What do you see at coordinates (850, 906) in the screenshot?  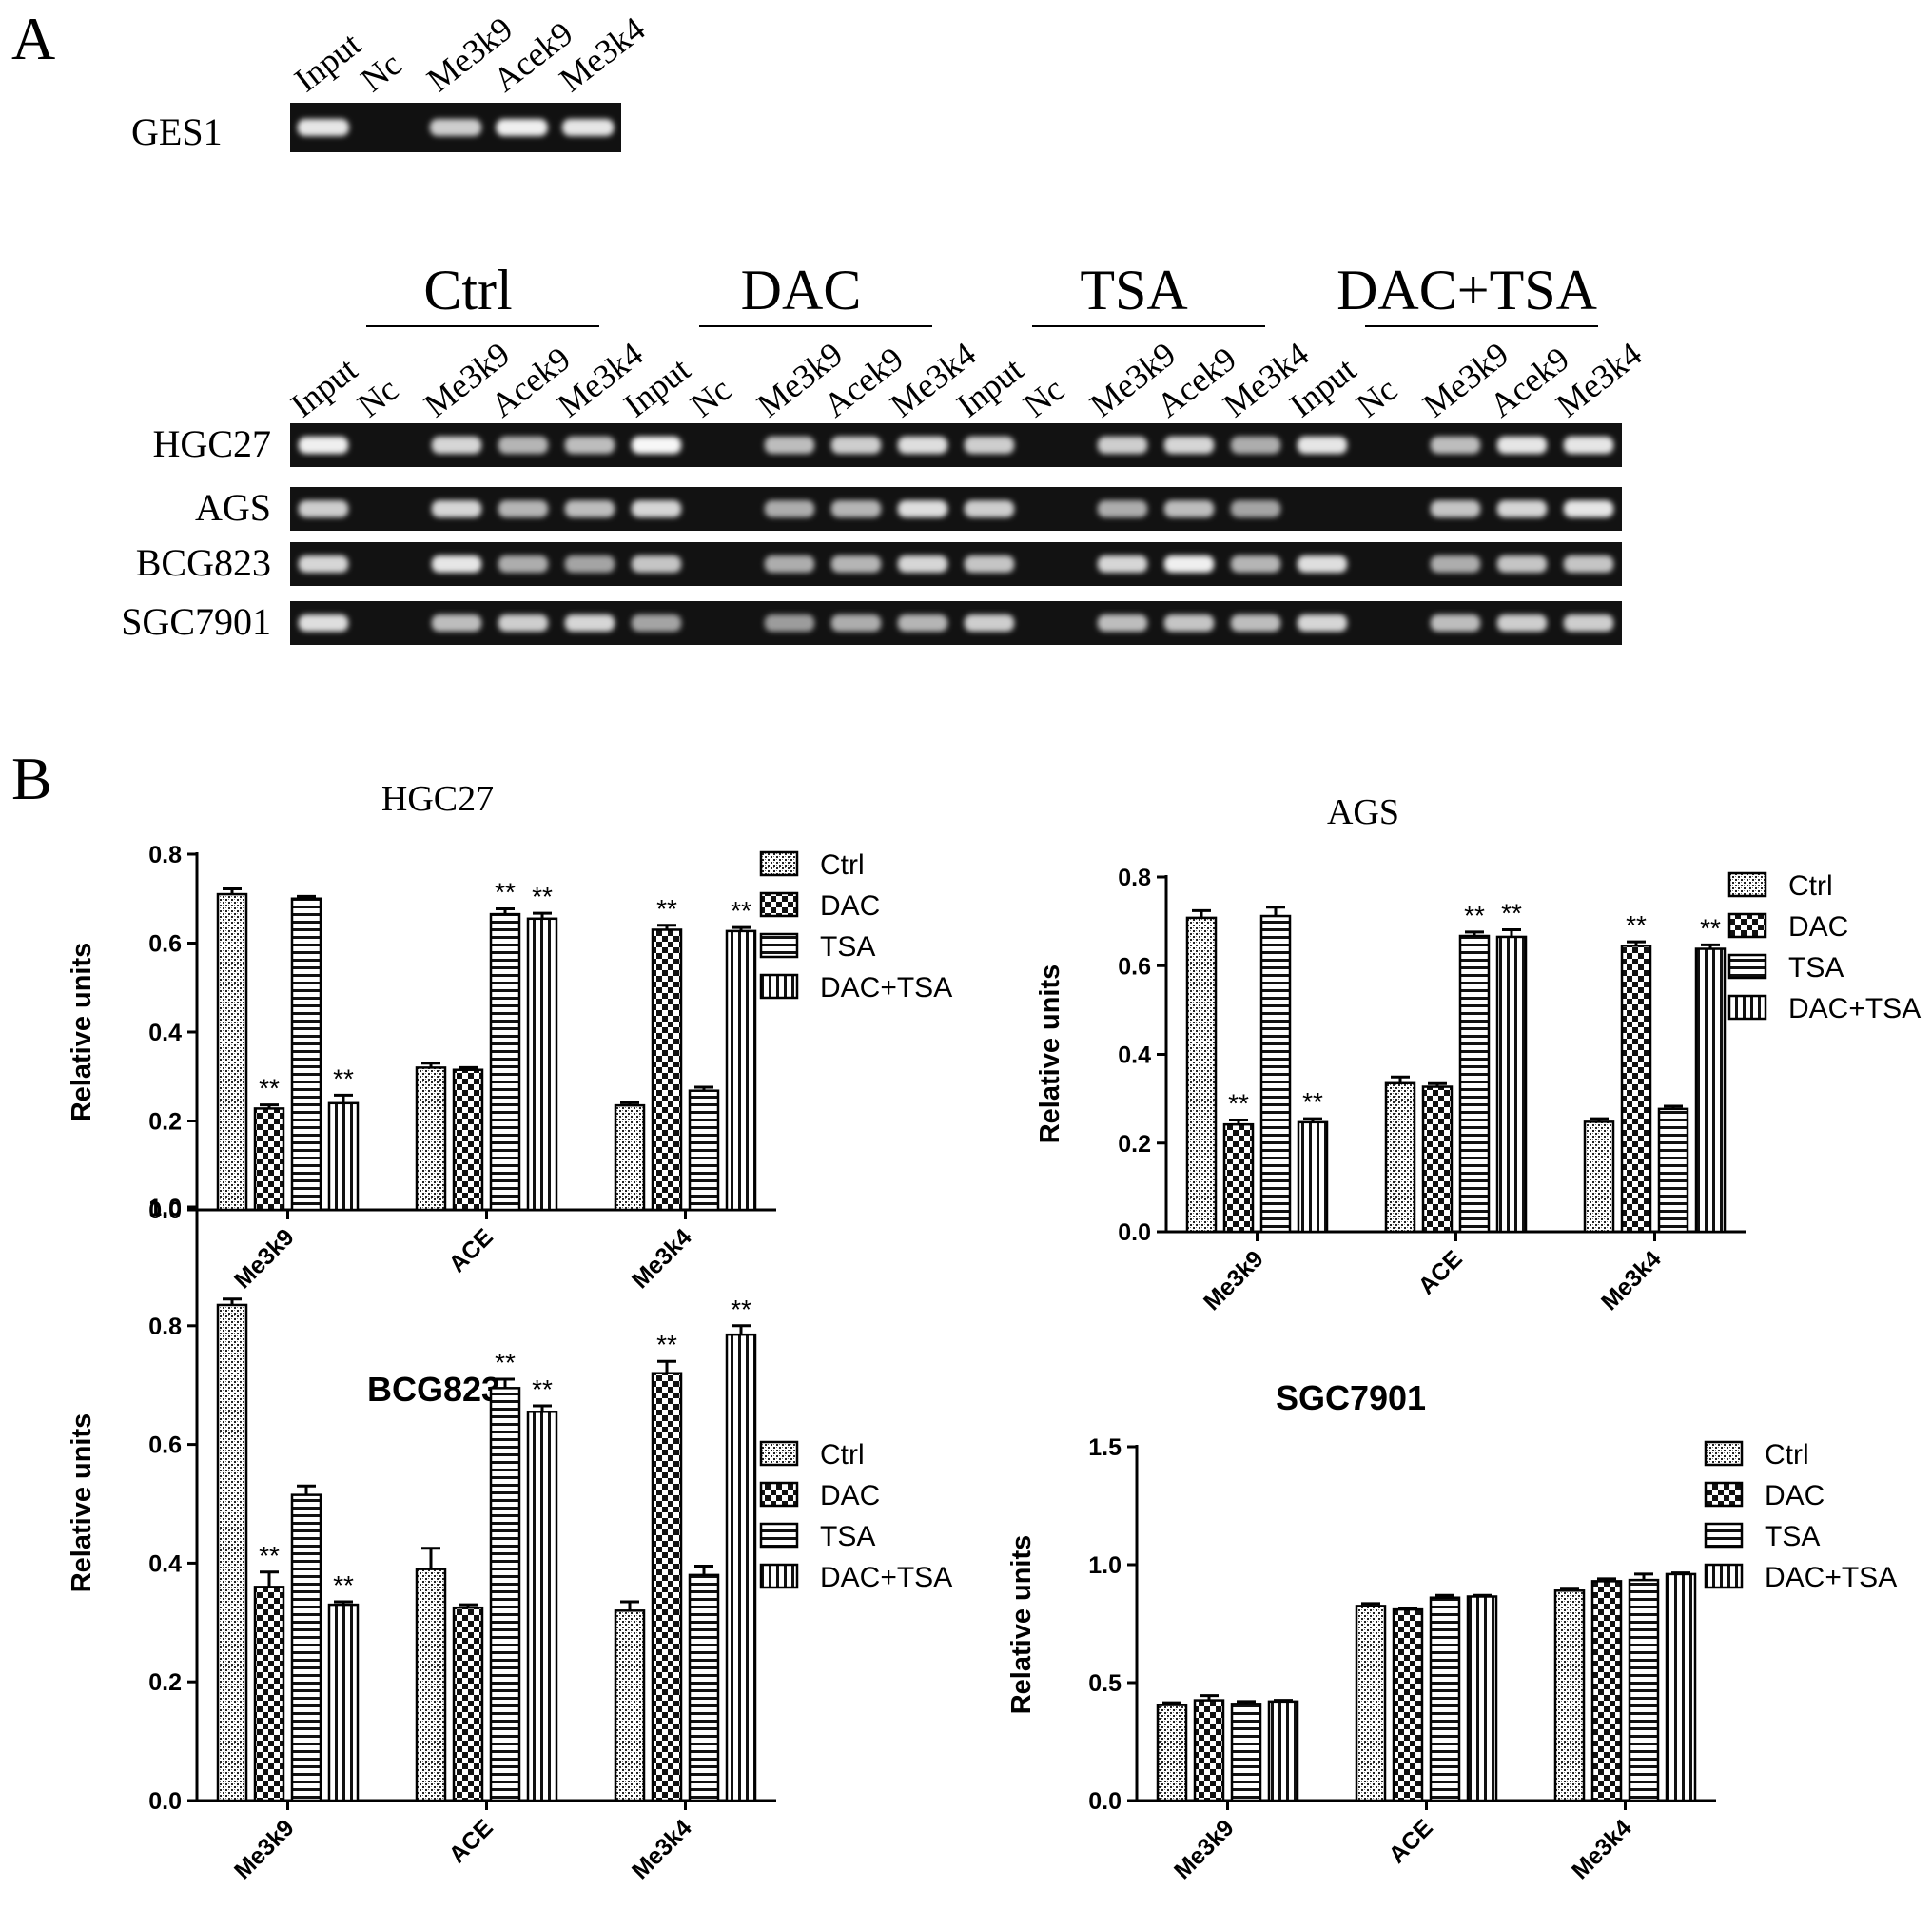 I see `legend-label: DAC` at bounding box center [850, 906].